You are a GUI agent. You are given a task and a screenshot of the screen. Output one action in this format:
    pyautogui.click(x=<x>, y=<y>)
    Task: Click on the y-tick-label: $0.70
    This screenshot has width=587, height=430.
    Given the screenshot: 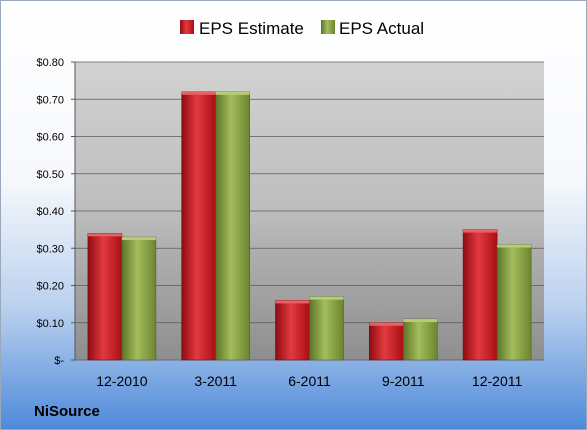 What is the action you would take?
    pyautogui.click(x=50, y=100)
    